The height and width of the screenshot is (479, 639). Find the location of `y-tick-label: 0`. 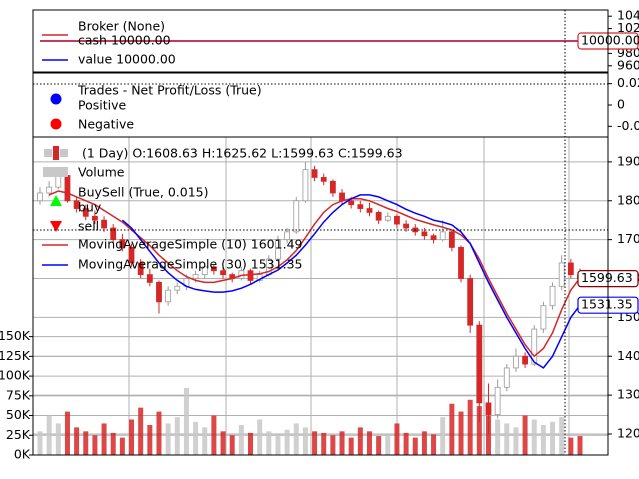

y-tick-label: 0 is located at coordinates (621, 104).